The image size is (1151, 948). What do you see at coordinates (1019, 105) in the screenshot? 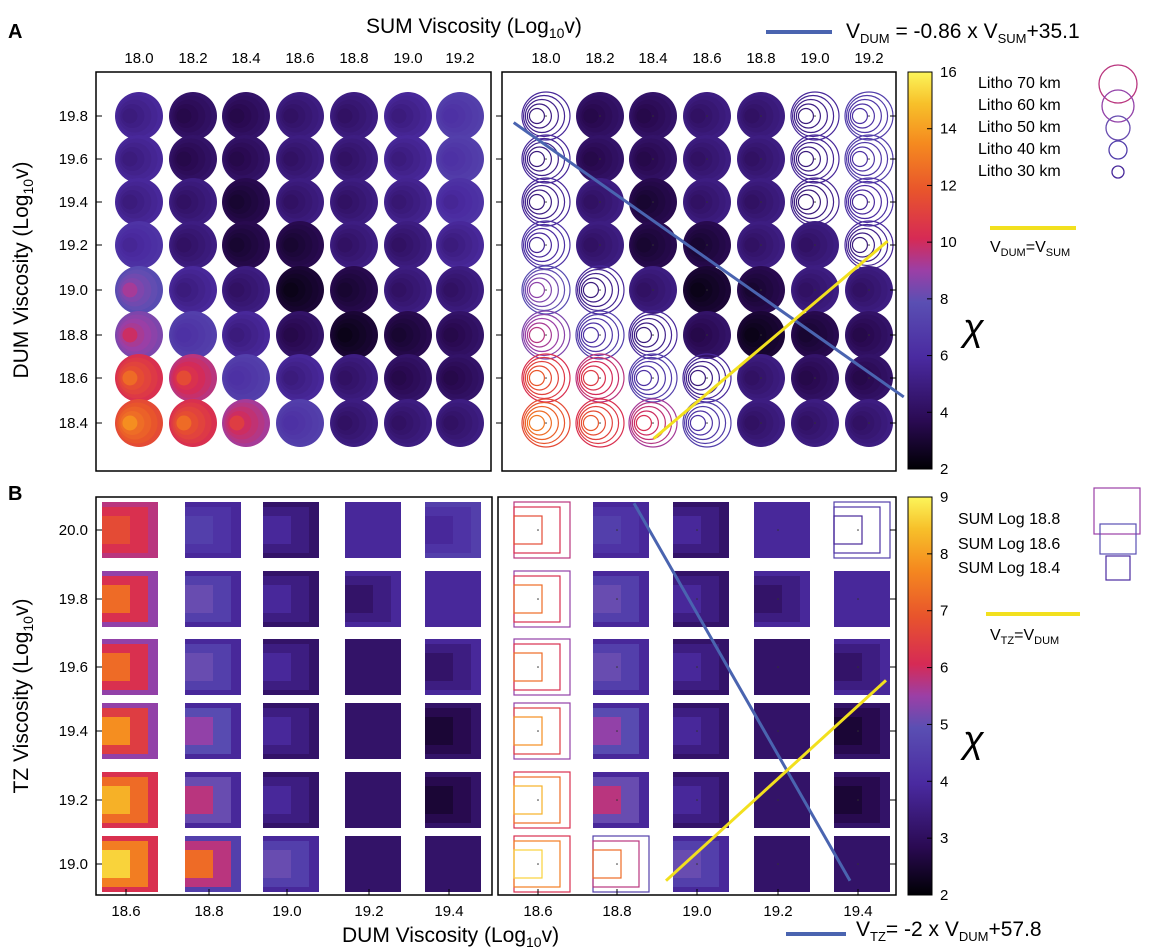
I see `panel-a-size-legend-label: Litho 60 km` at bounding box center [1019, 105].